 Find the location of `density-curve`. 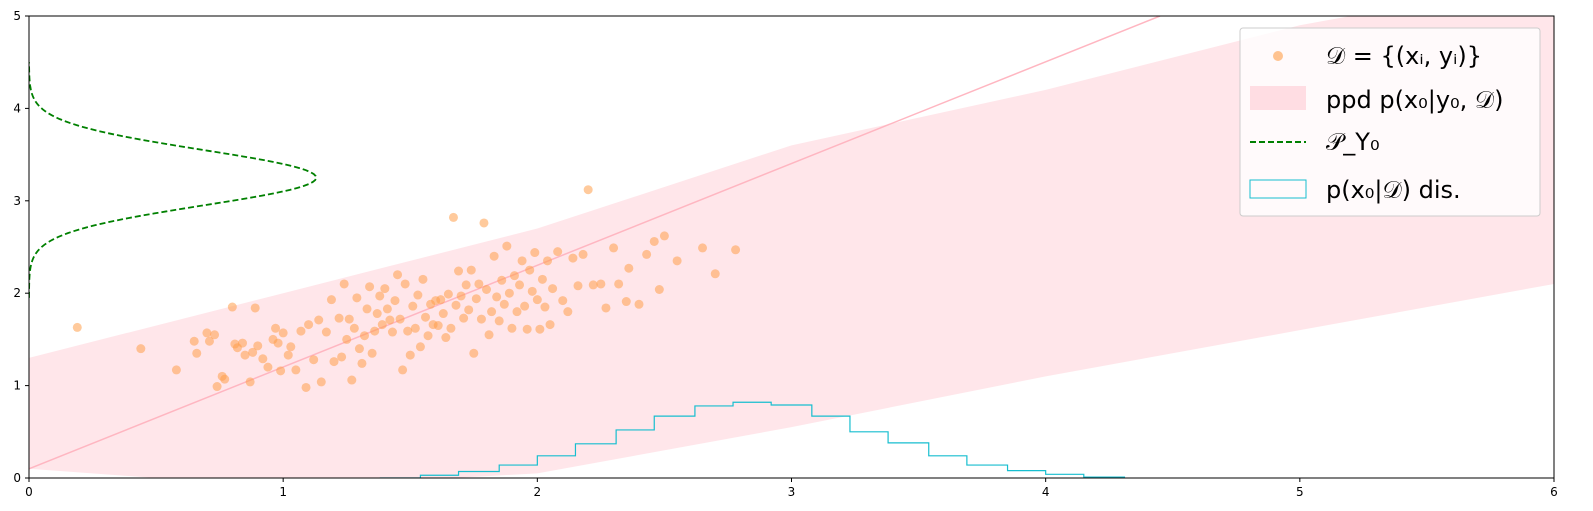

density-curve is located at coordinates (173, 180).